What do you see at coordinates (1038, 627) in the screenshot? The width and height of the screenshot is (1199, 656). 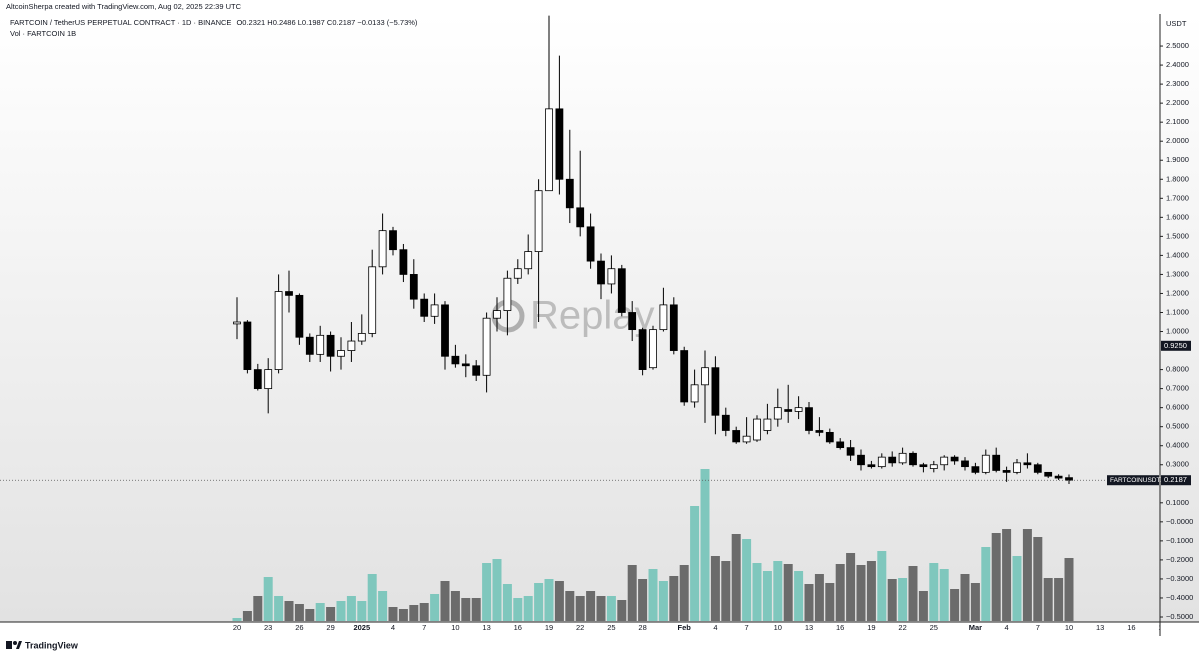 I see `x-tick-label: 7` at bounding box center [1038, 627].